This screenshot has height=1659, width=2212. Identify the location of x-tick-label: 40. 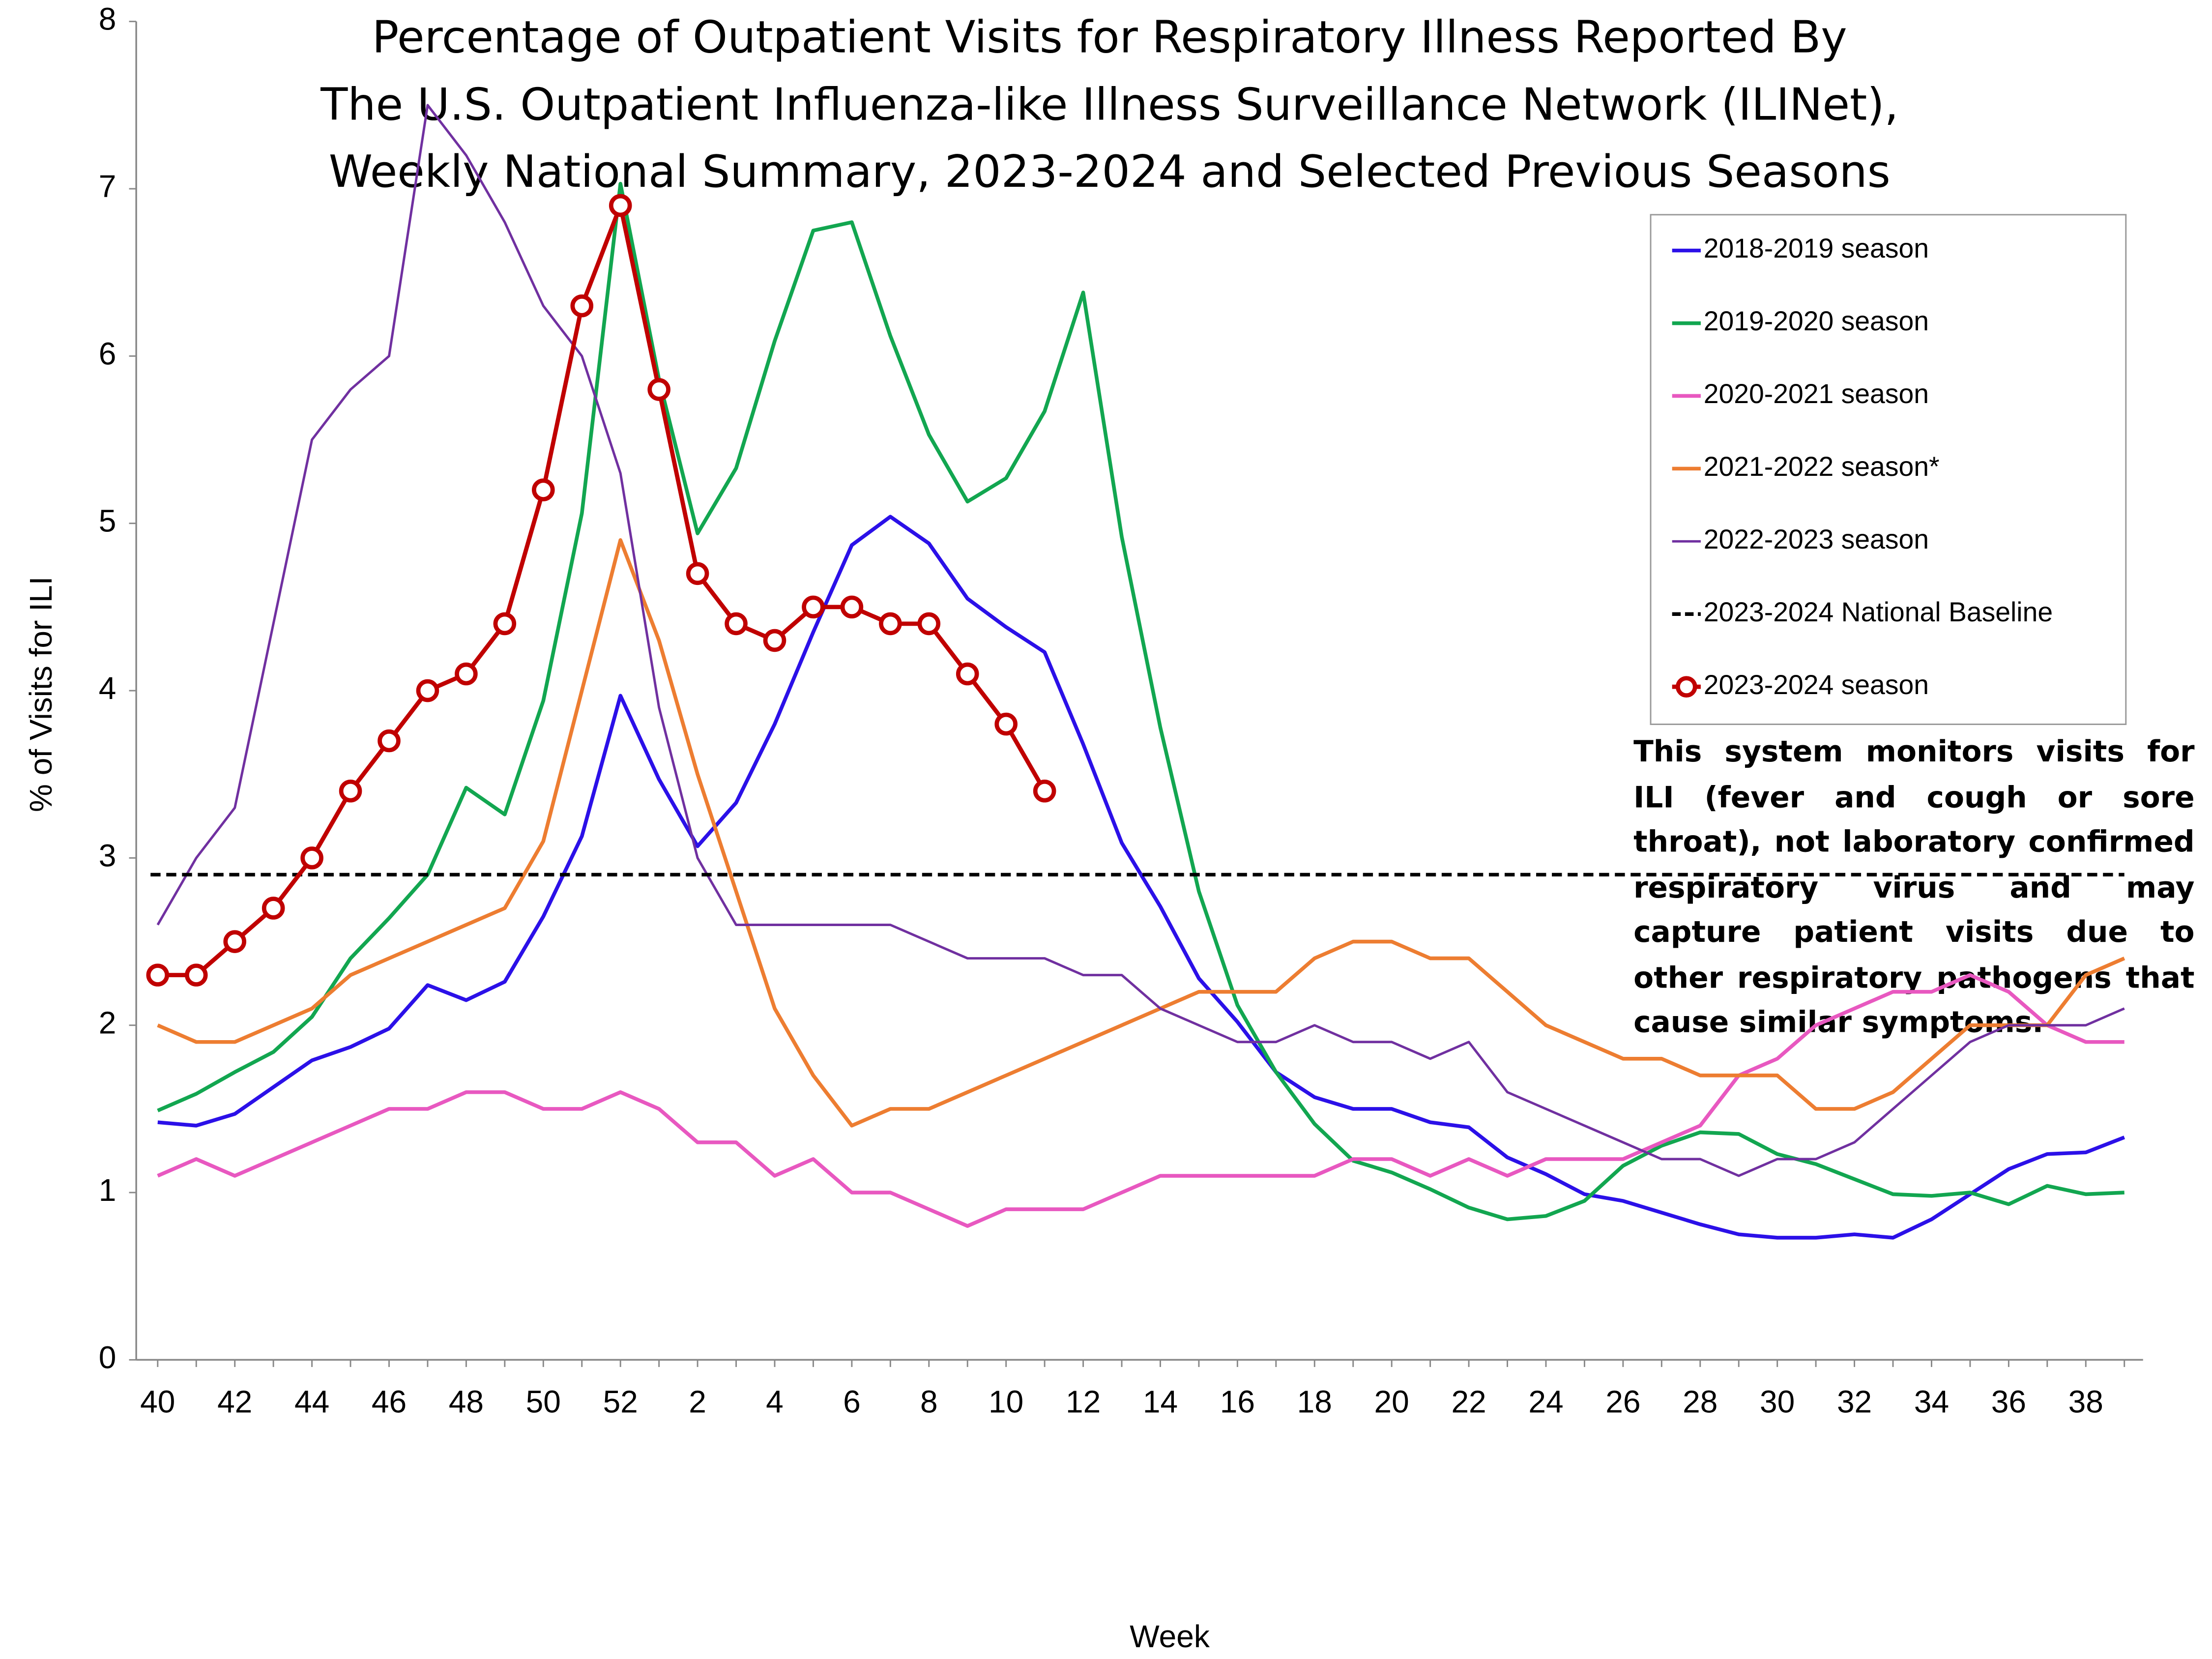
(157, 1402).